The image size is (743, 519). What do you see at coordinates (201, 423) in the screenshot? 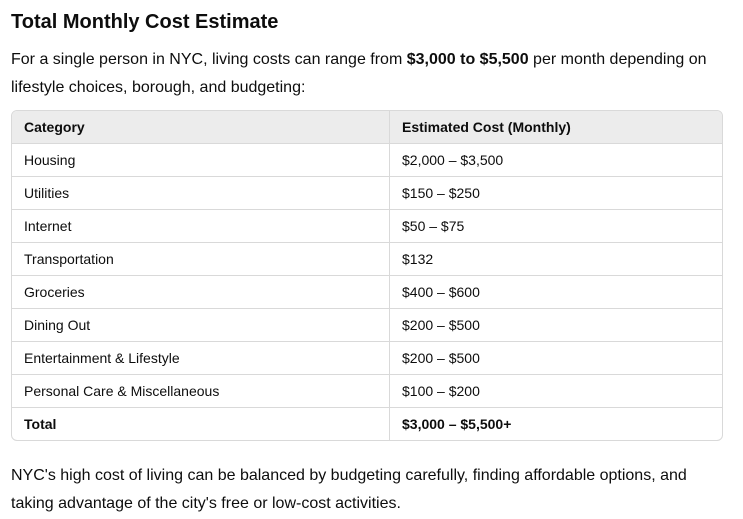
I see `total-label-cell: Total` at bounding box center [201, 423].